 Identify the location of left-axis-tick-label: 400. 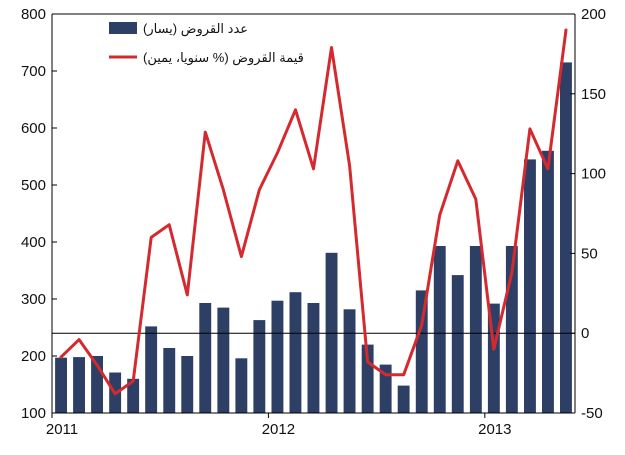
(33, 242).